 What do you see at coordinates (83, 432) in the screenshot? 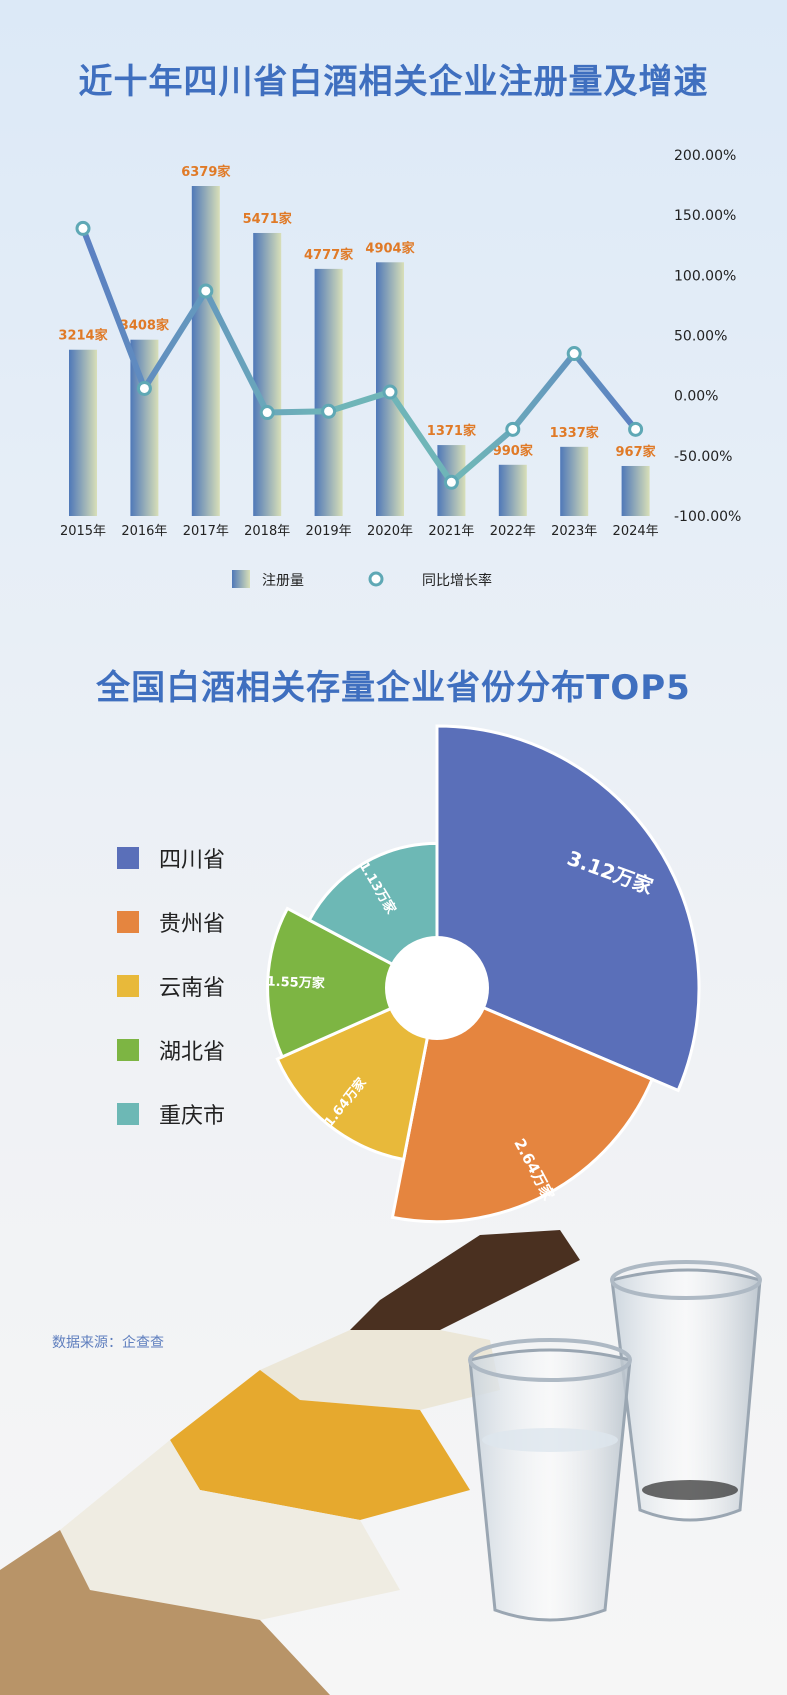
I see `bar-2015年` at bounding box center [83, 432].